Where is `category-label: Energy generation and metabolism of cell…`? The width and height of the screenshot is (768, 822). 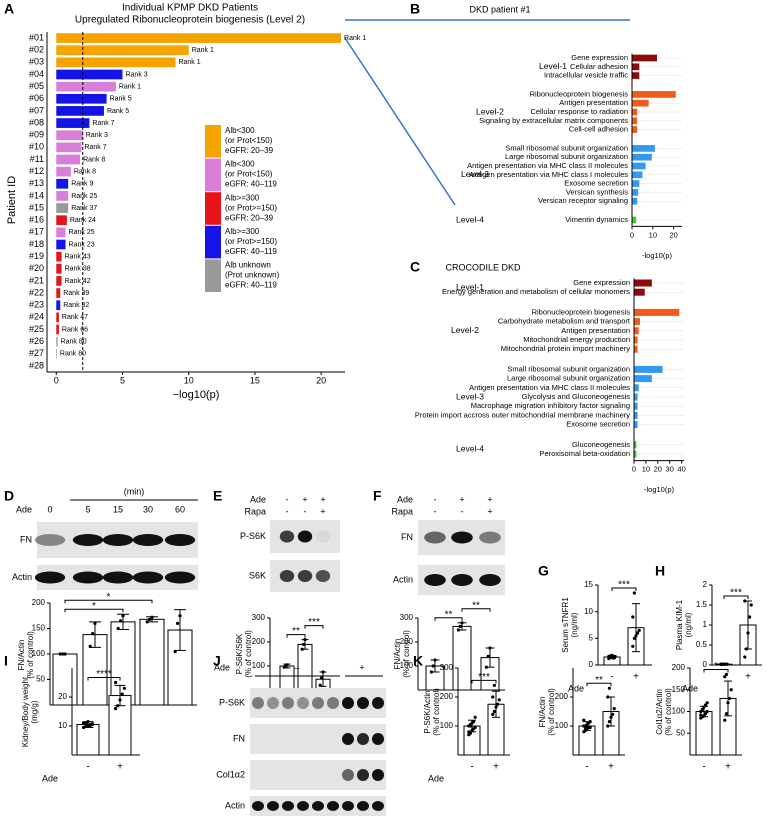 category-label: Energy generation and metabolism of cell… is located at coordinates (536, 291).